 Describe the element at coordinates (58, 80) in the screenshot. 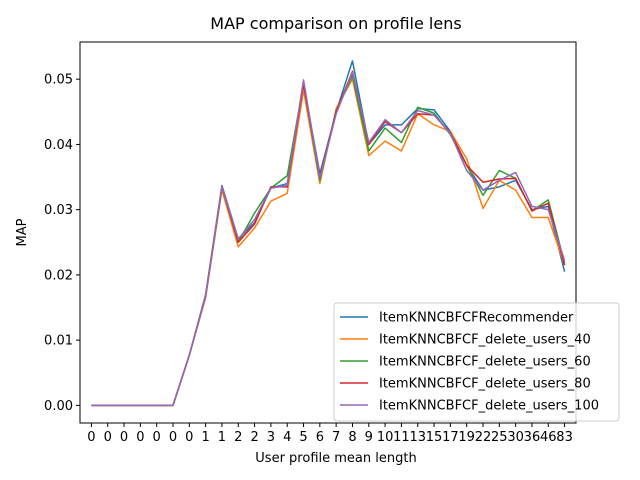

I see `y-tick-label: 0.05` at that location.